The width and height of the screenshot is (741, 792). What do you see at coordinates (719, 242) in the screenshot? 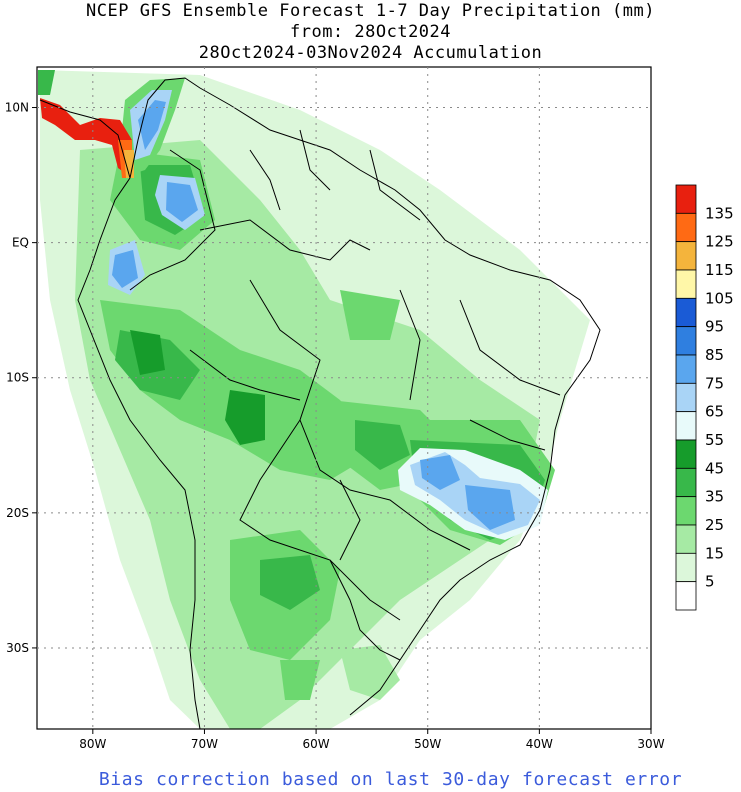
I see `legend-label: 125` at bounding box center [719, 242].